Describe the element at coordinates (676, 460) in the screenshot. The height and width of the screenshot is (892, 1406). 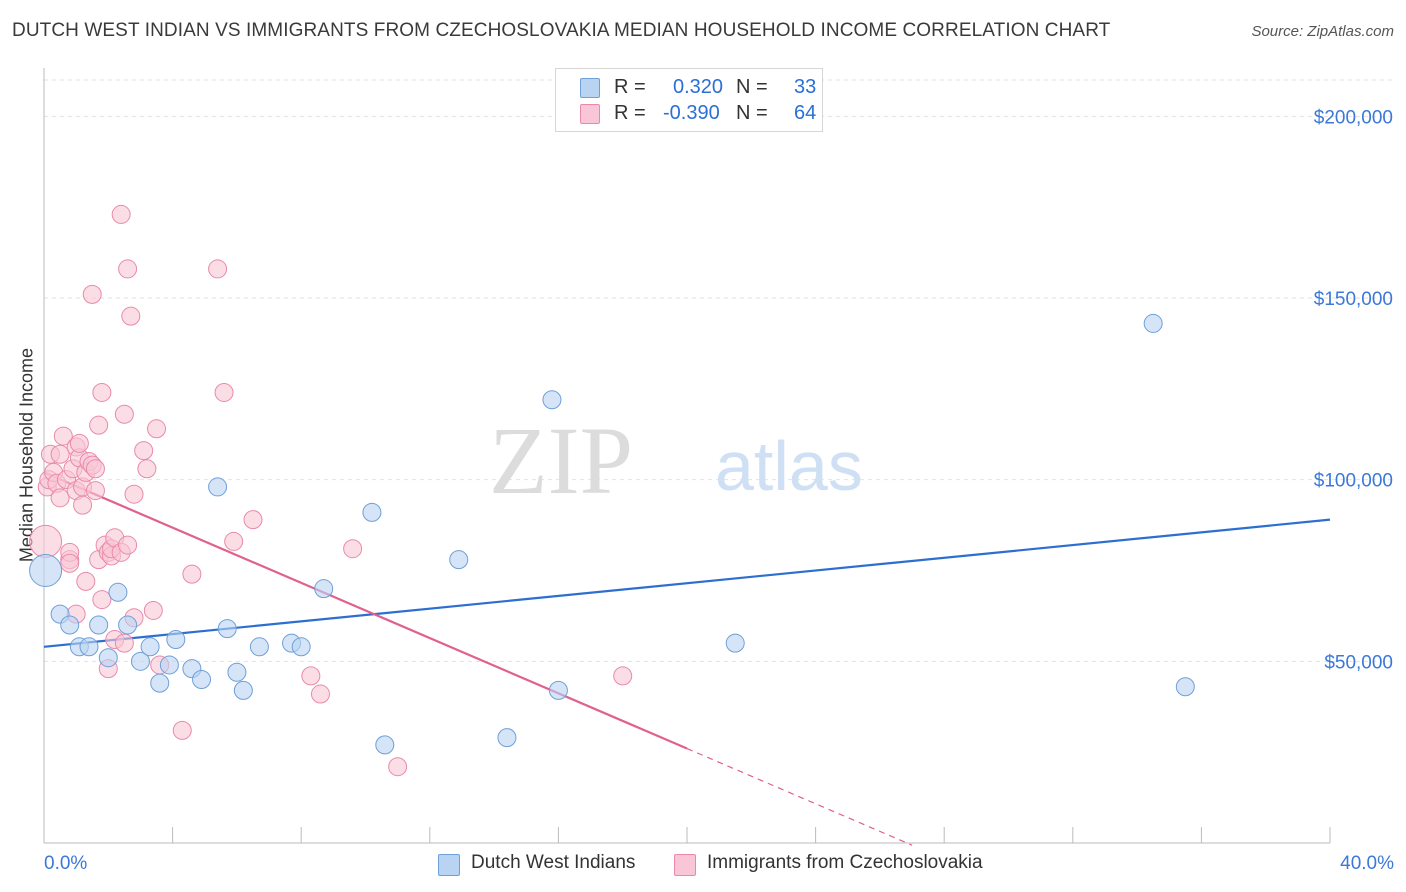
I see `watermark: ZIP atlas` at that location.